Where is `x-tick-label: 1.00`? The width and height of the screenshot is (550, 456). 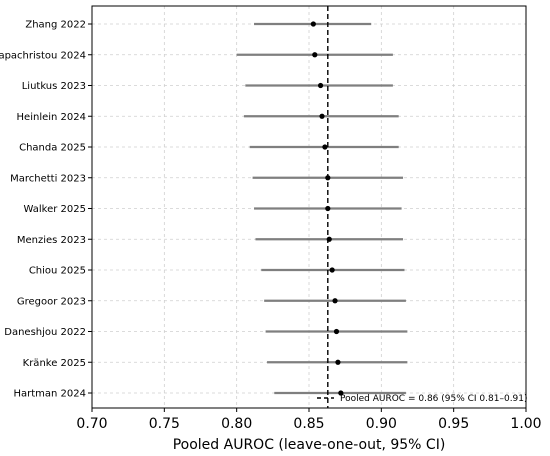
x-tick-label: 1.00 is located at coordinates (525, 424).